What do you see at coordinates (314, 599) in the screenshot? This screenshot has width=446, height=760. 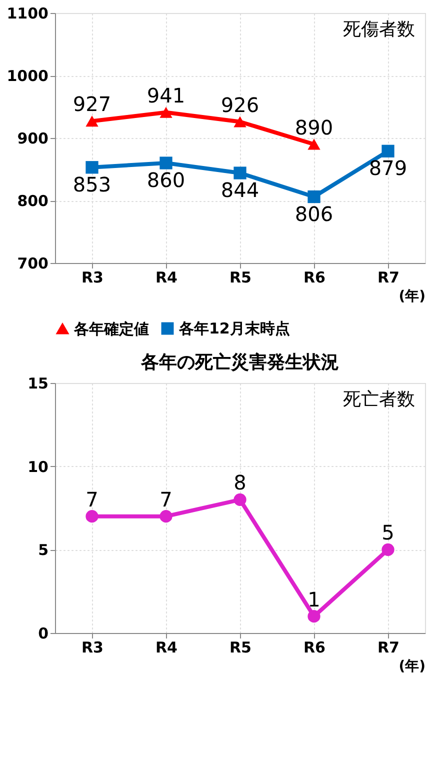 I see `data-label: 1` at bounding box center [314, 599].